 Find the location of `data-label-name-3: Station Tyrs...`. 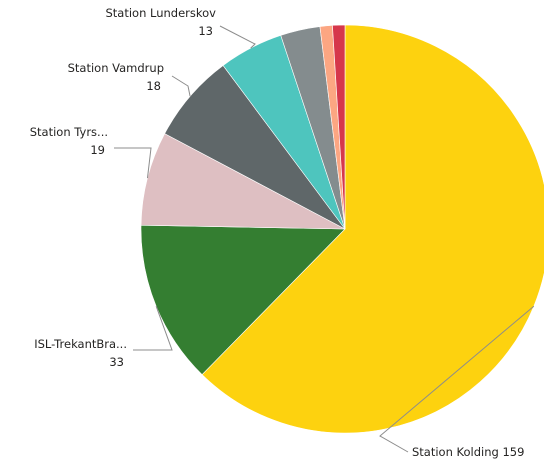

data-label-name-3: Station Tyrs... is located at coordinates (69, 132).